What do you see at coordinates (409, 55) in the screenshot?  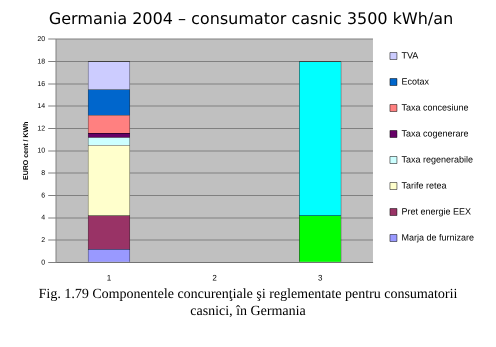 I see `legend-label: TVA` at bounding box center [409, 55].